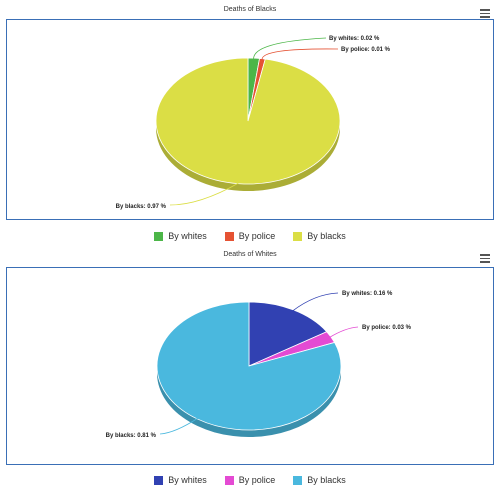 This screenshot has width=500, height=489. I want to click on pie-slice-by-blacks, so click(248, 121).